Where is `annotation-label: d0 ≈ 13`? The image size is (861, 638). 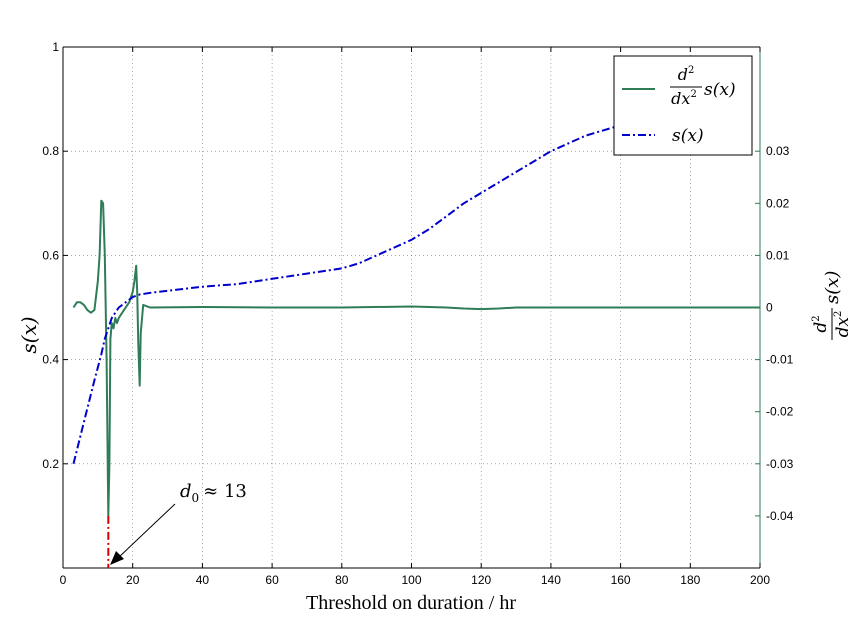
annotation-label: d0 ≈ 13 is located at coordinates (213, 493).